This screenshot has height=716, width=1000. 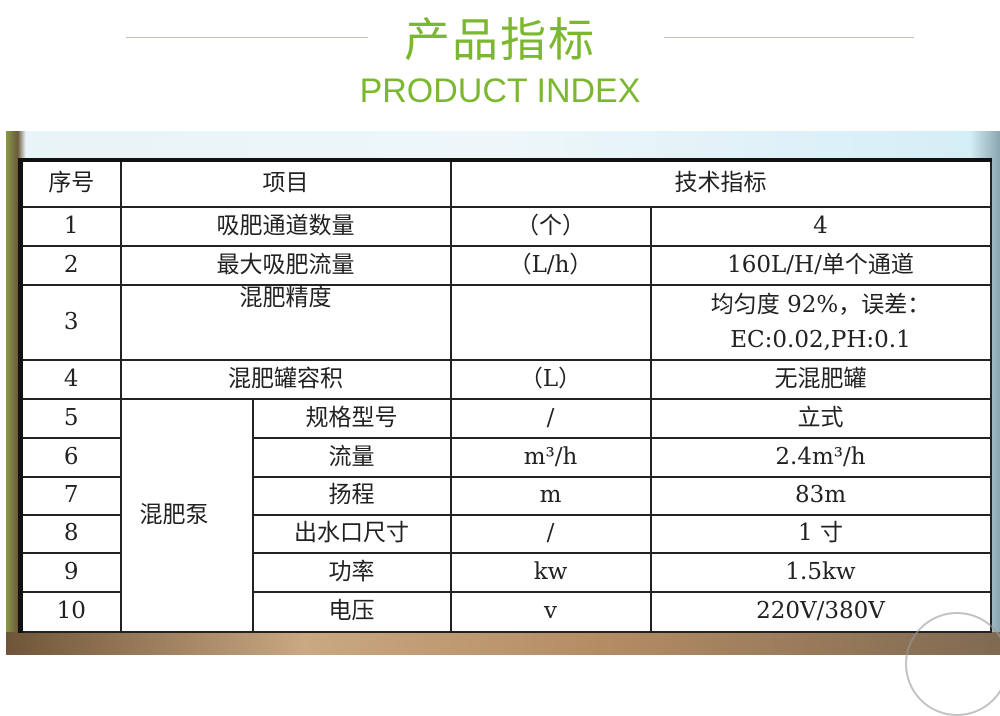 I want to click on row-no: 3, so click(x=70, y=322).